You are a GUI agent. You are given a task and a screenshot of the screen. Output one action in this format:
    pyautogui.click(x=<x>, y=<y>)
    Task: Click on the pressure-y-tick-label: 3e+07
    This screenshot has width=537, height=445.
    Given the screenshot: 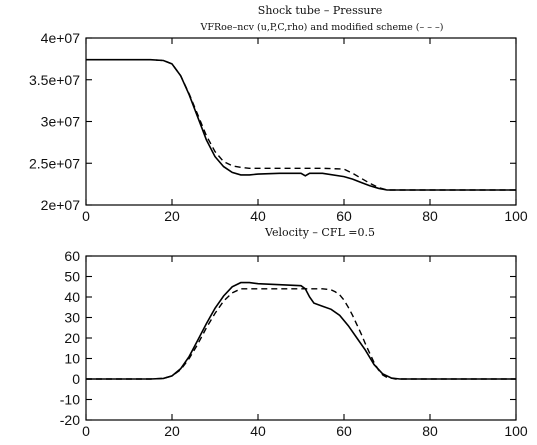 What is the action you would take?
    pyautogui.click(x=61, y=122)
    